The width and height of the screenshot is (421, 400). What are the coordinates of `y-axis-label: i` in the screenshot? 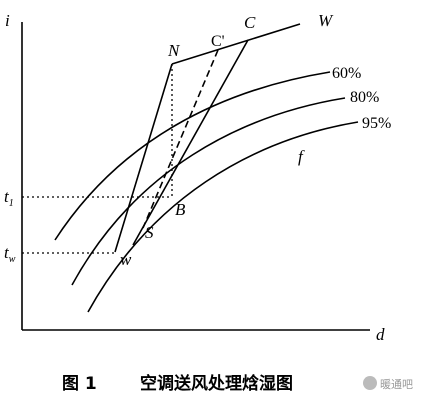 It's located at (7, 20).